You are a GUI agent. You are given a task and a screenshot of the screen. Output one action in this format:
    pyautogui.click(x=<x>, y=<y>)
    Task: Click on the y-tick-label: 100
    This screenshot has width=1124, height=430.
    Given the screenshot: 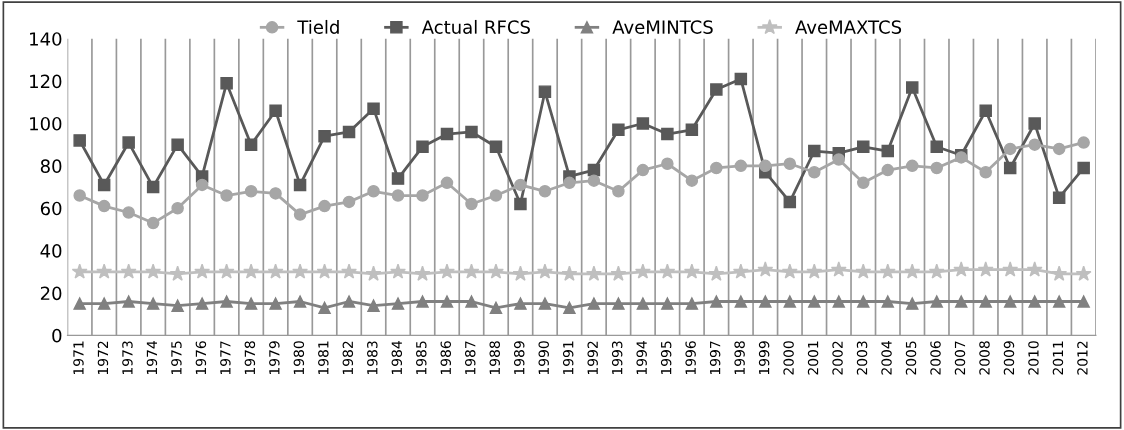 What is the action you would take?
    pyautogui.click(x=46, y=123)
    